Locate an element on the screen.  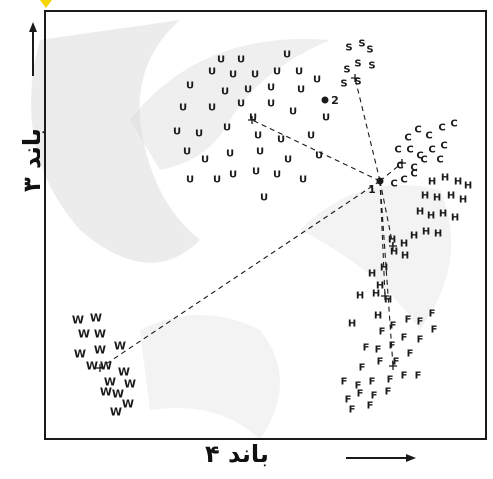
point-w-14: W is located at coordinates (128, 404).